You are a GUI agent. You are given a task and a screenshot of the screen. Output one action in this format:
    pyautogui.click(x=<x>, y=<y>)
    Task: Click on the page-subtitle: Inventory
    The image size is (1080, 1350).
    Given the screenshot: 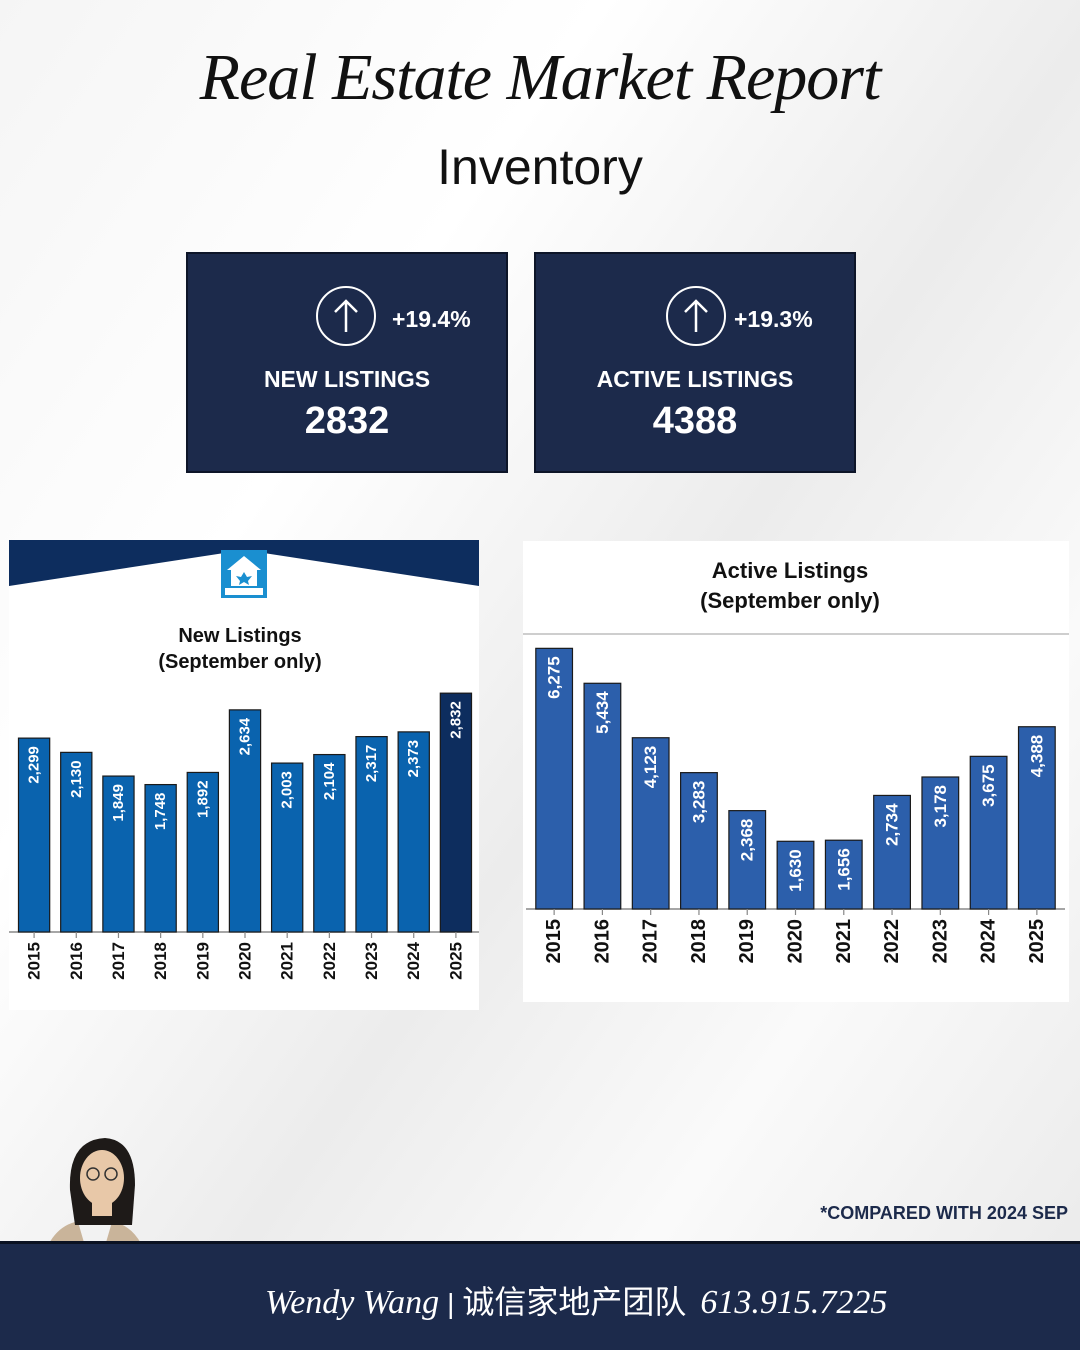 What is the action you would take?
    pyautogui.click(x=540, y=167)
    